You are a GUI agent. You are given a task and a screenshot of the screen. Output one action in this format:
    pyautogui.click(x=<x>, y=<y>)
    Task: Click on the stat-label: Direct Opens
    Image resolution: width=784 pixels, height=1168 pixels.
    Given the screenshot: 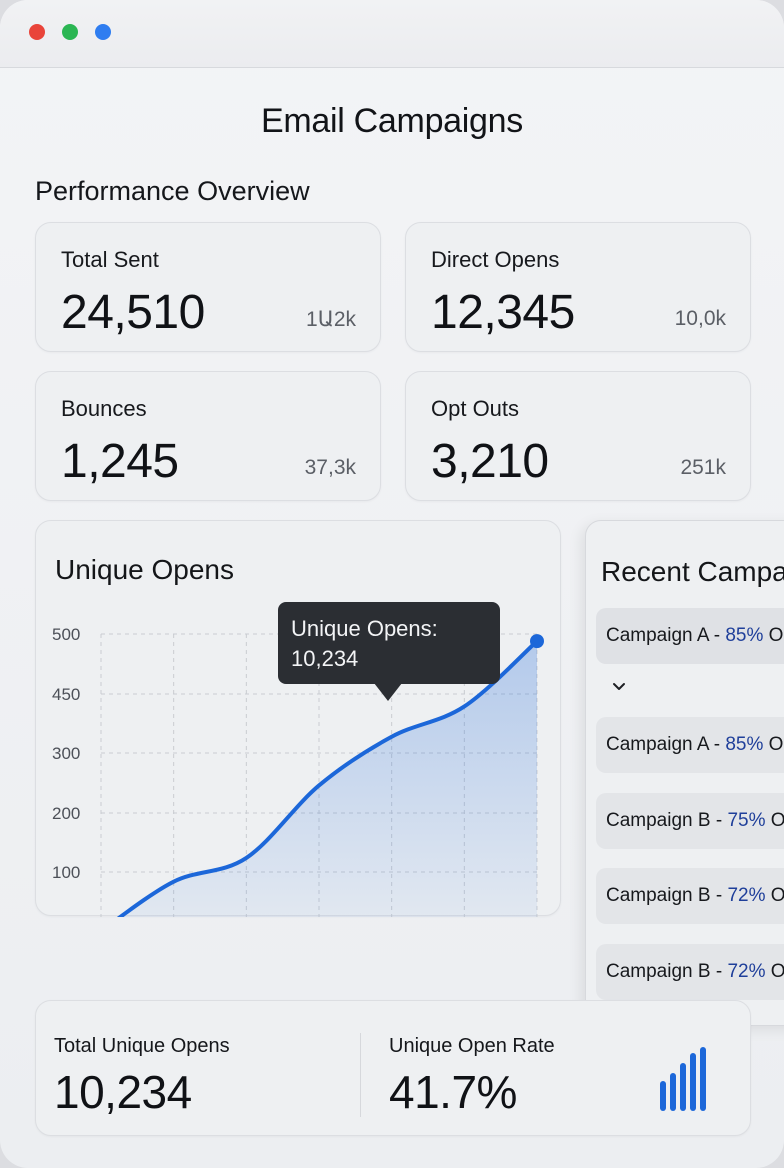 What is the action you would take?
    pyautogui.click(x=495, y=259)
    